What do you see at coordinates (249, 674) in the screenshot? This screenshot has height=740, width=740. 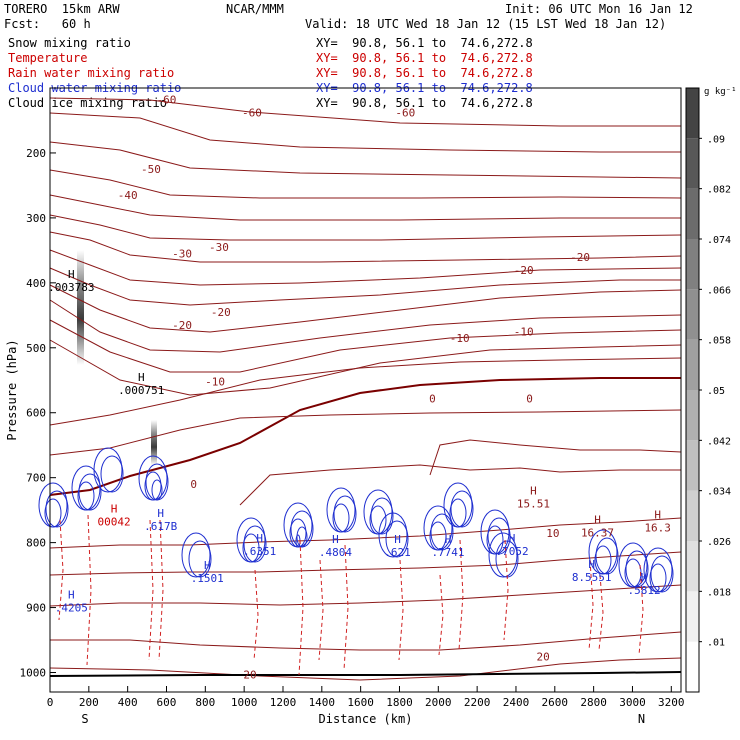 I see `temperature-contour-label: 20` at bounding box center [249, 674].